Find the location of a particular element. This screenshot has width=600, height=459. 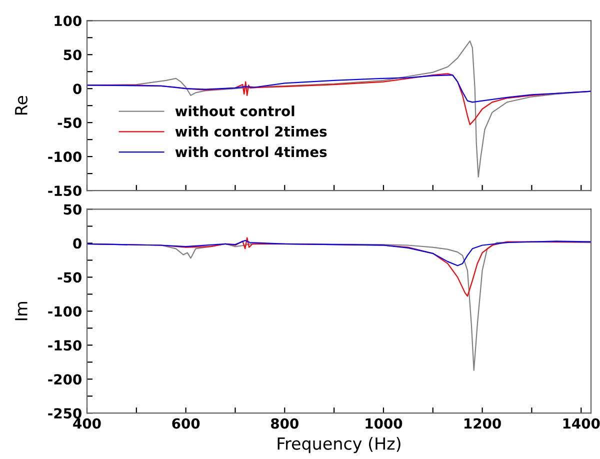

y-tick-label: -200 is located at coordinates (65, 379).